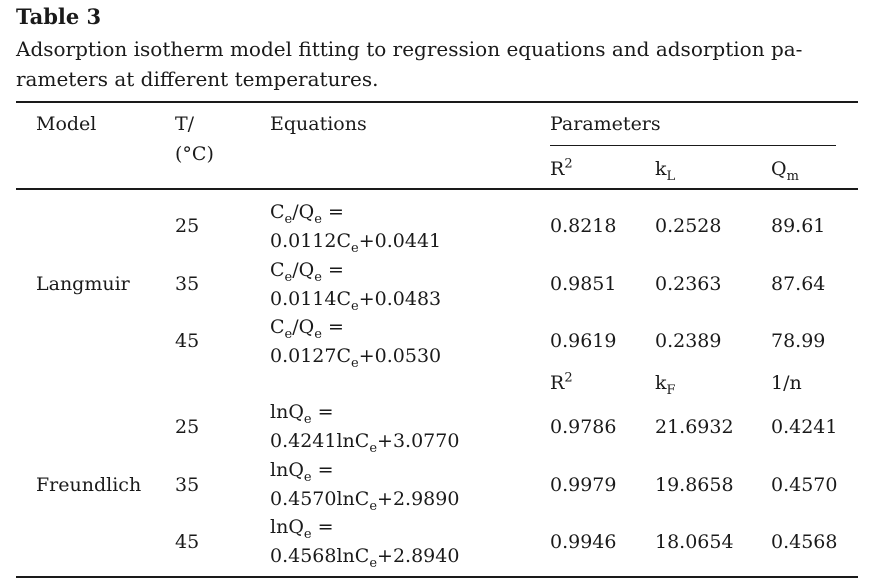  What do you see at coordinates (437, 189) in the screenshot?
I see `header-rule` at bounding box center [437, 189].